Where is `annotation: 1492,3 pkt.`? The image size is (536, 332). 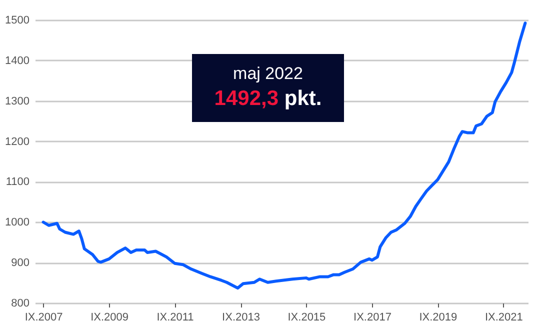 annotation: 1492,3 pkt. is located at coordinates (268, 99).